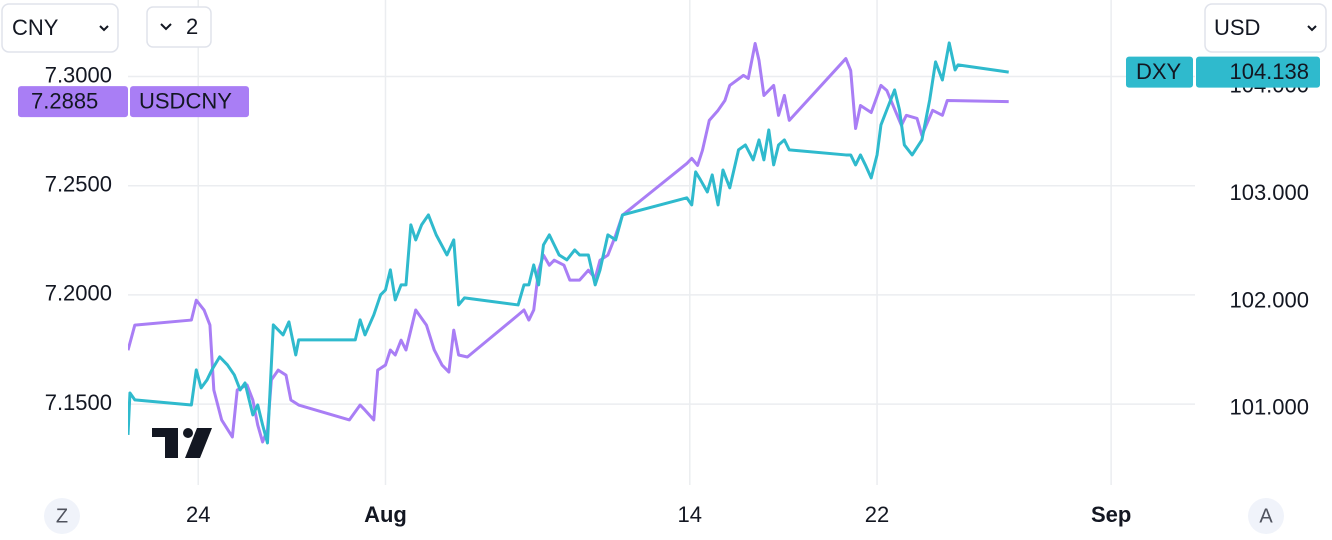 This screenshot has width=1332, height=540. Describe the element at coordinates (1269, 71) in the screenshot. I see `price-label: 104.138` at that location.